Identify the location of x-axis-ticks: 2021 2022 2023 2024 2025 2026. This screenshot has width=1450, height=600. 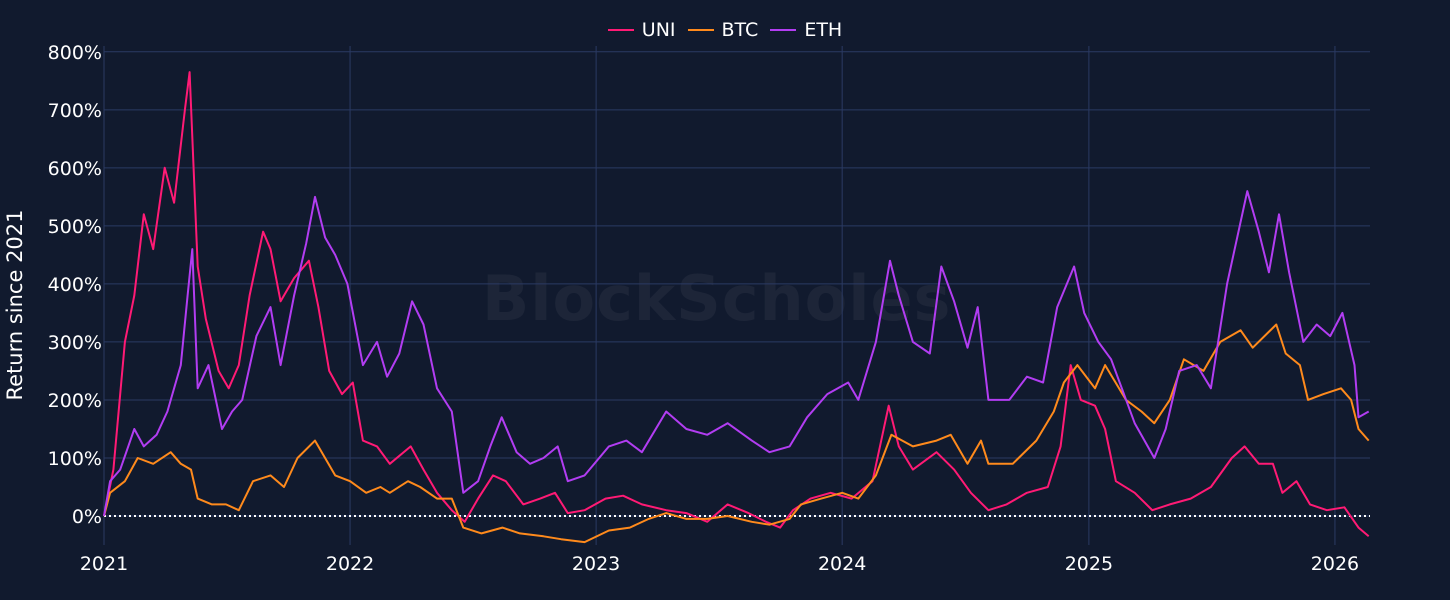
(719, 564).